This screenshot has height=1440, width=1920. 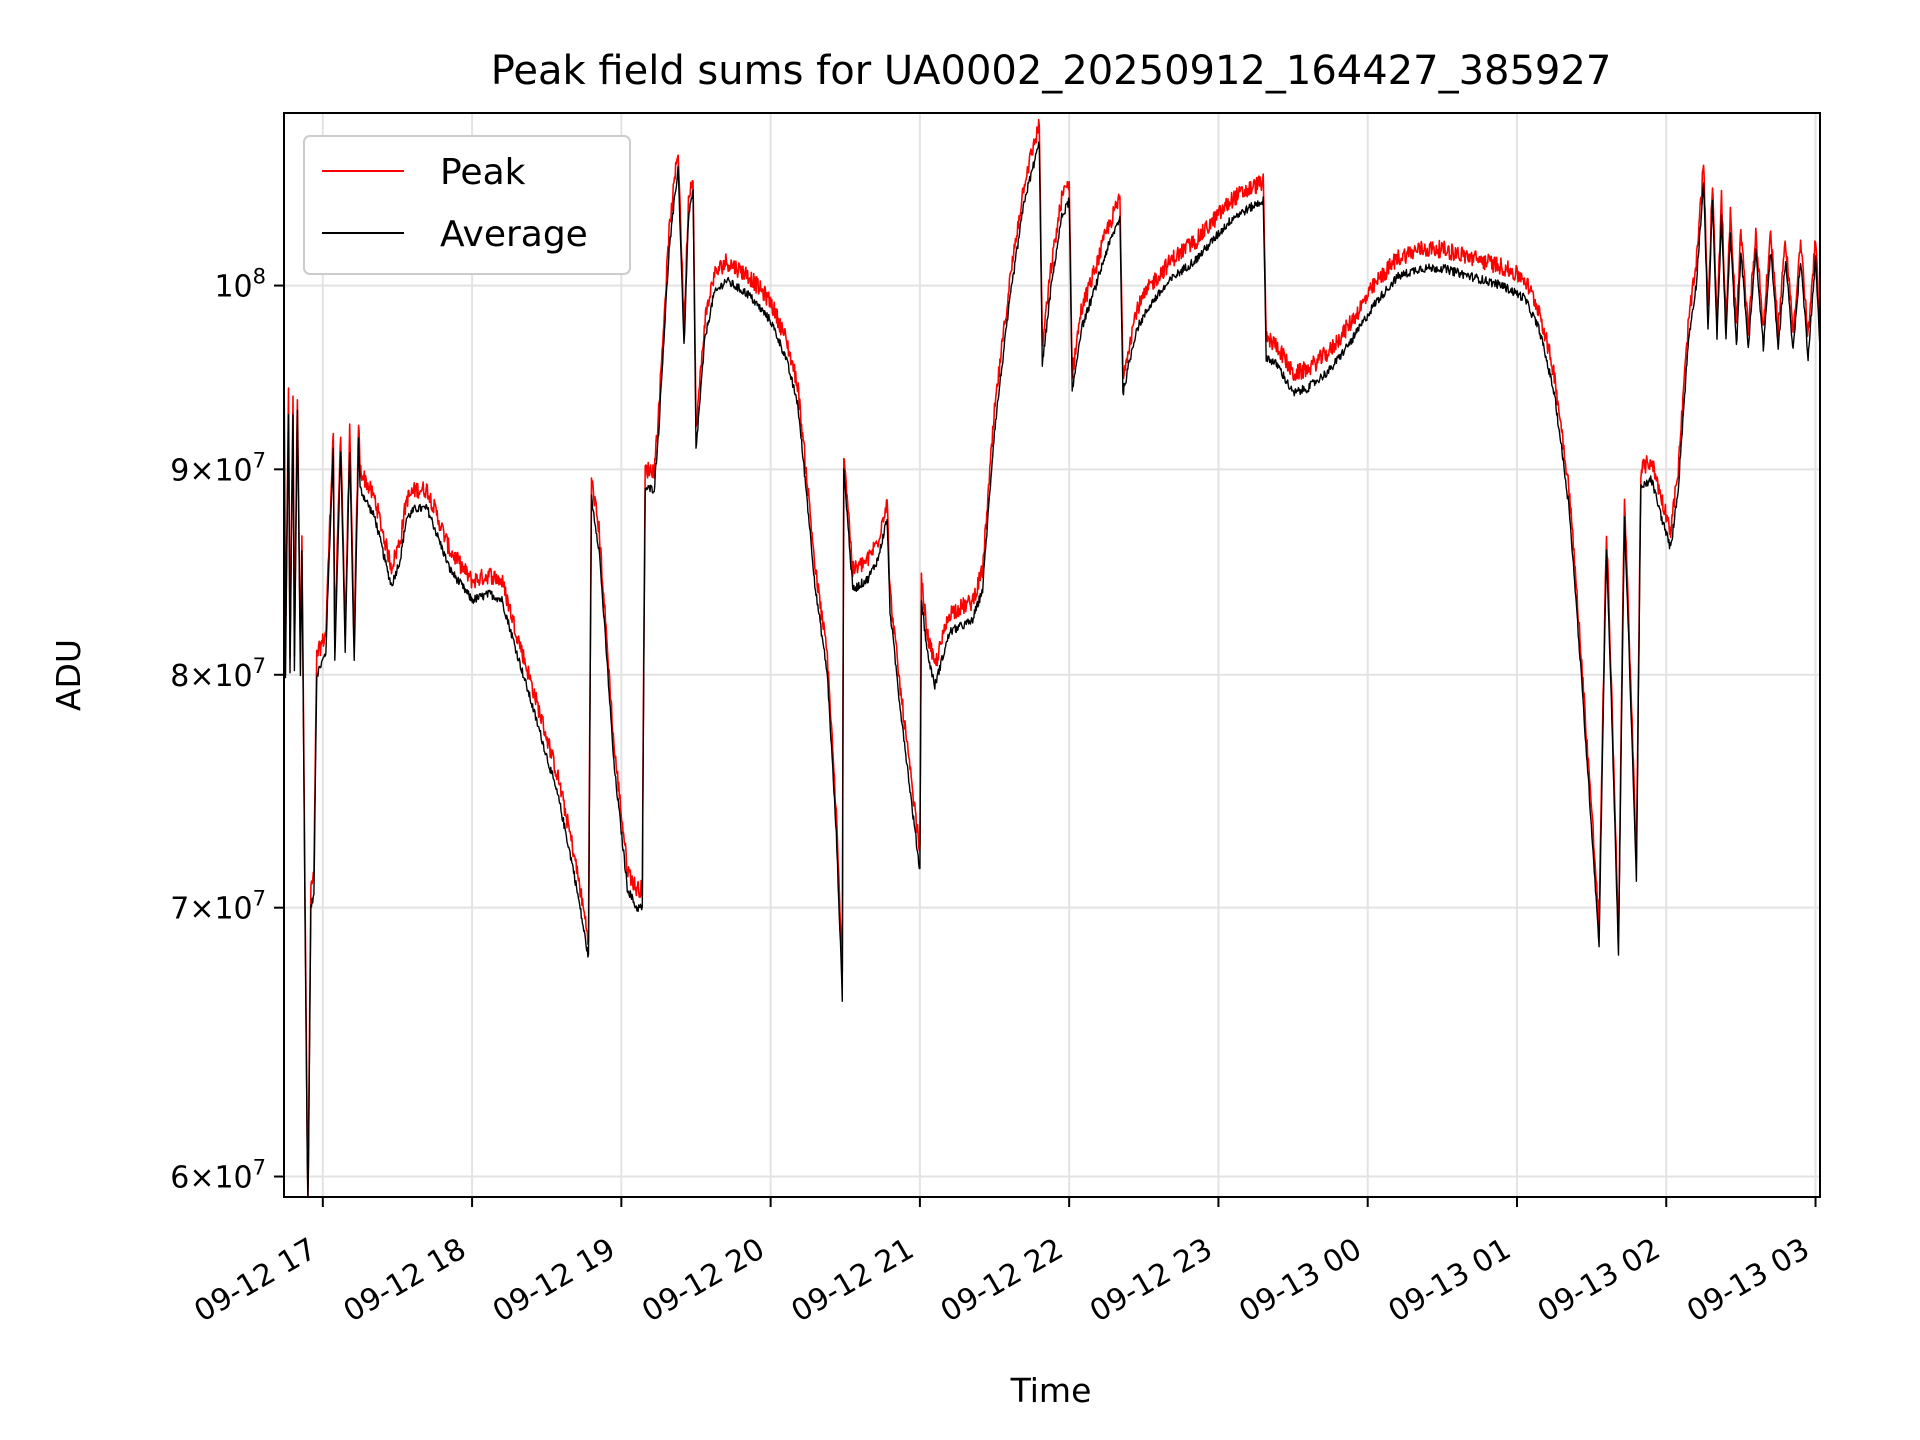 What do you see at coordinates (1051, 1390) in the screenshot?
I see `x-axis-label: Time` at bounding box center [1051, 1390].